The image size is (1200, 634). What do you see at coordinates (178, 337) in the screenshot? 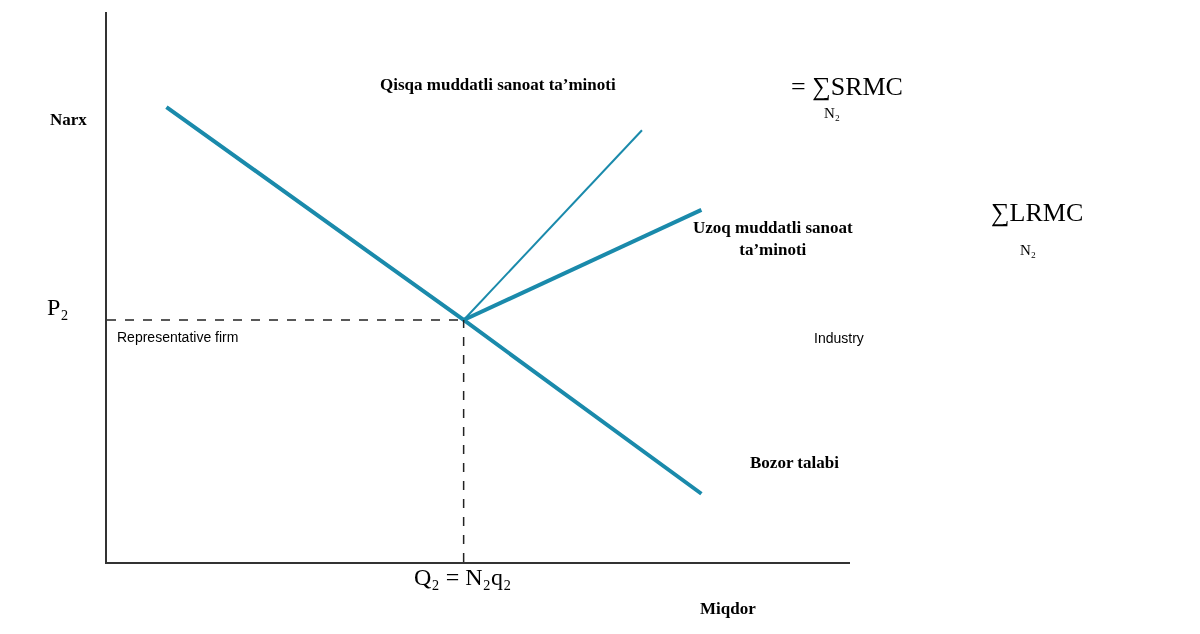
I see `annotation: Representative firm` at bounding box center [178, 337].